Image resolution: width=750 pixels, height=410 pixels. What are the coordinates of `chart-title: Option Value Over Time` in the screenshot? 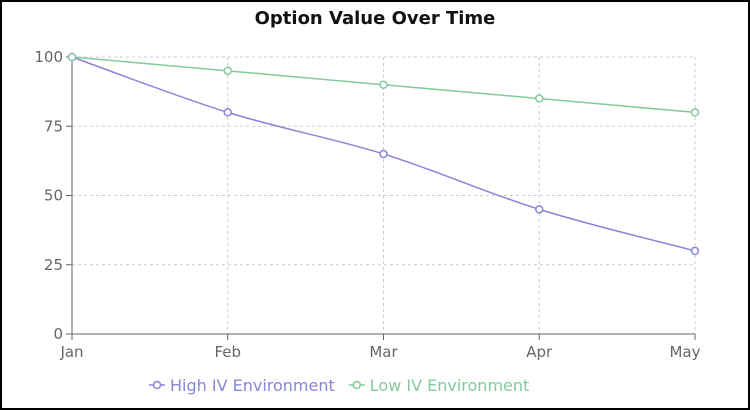 It's located at (375, 18).